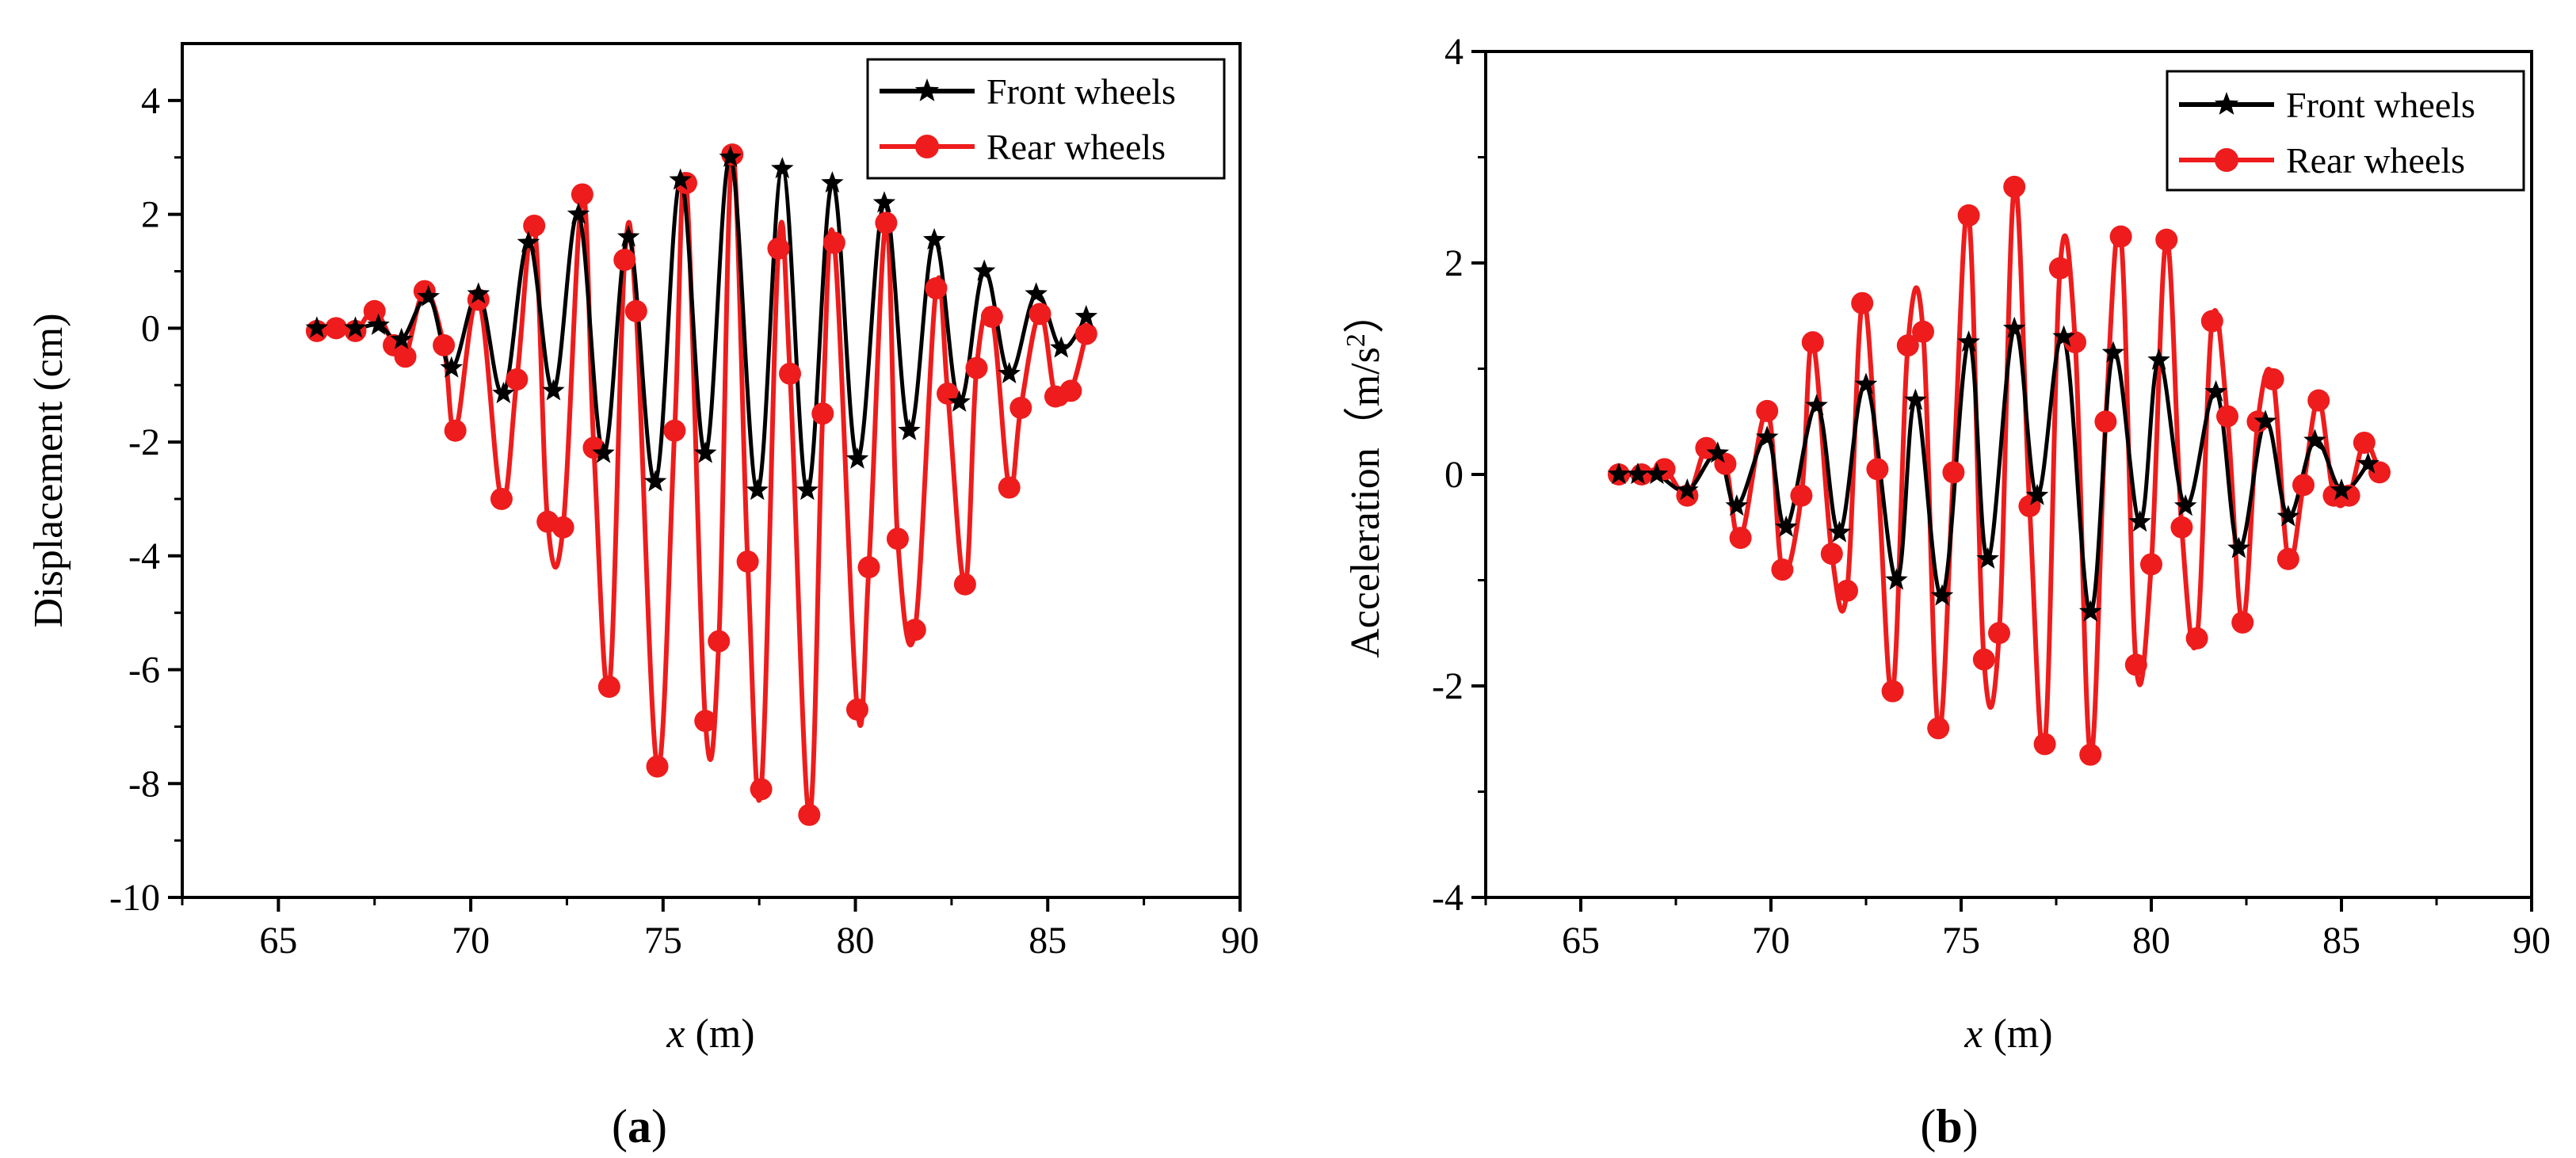  I want to click on x-tick-label-a: 75, so click(663, 941).